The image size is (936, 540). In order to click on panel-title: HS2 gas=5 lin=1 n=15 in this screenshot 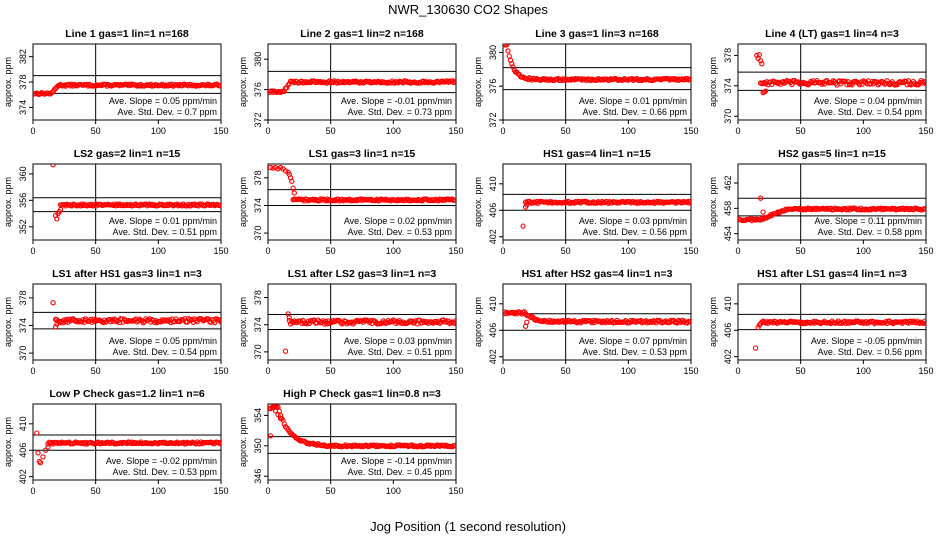, I will do `click(832, 154)`.